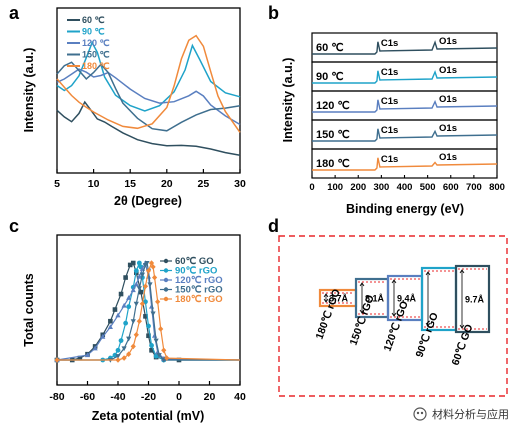 The image size is (515, 434). Describe the element at coordinates (148, 416) in the screenshot. I see `panel-c-xlabel: Zeta potential (mV)` at that location.